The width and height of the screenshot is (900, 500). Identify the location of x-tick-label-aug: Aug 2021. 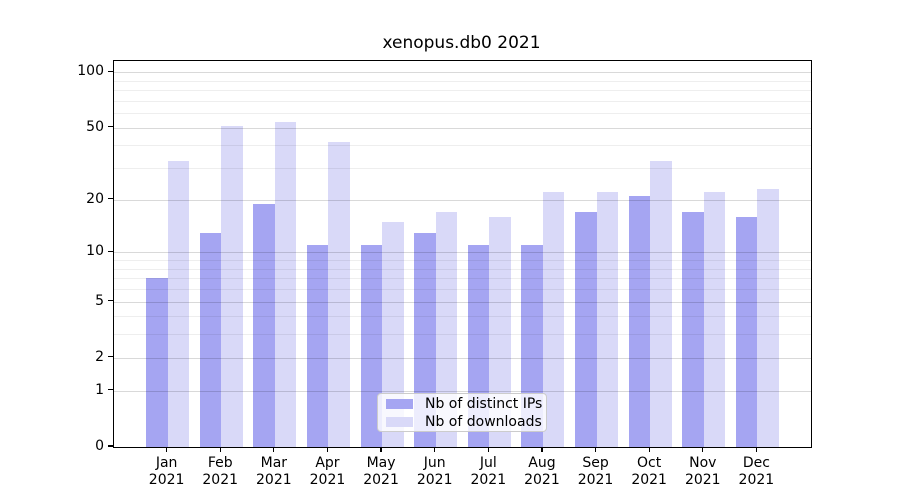
(542, 471).